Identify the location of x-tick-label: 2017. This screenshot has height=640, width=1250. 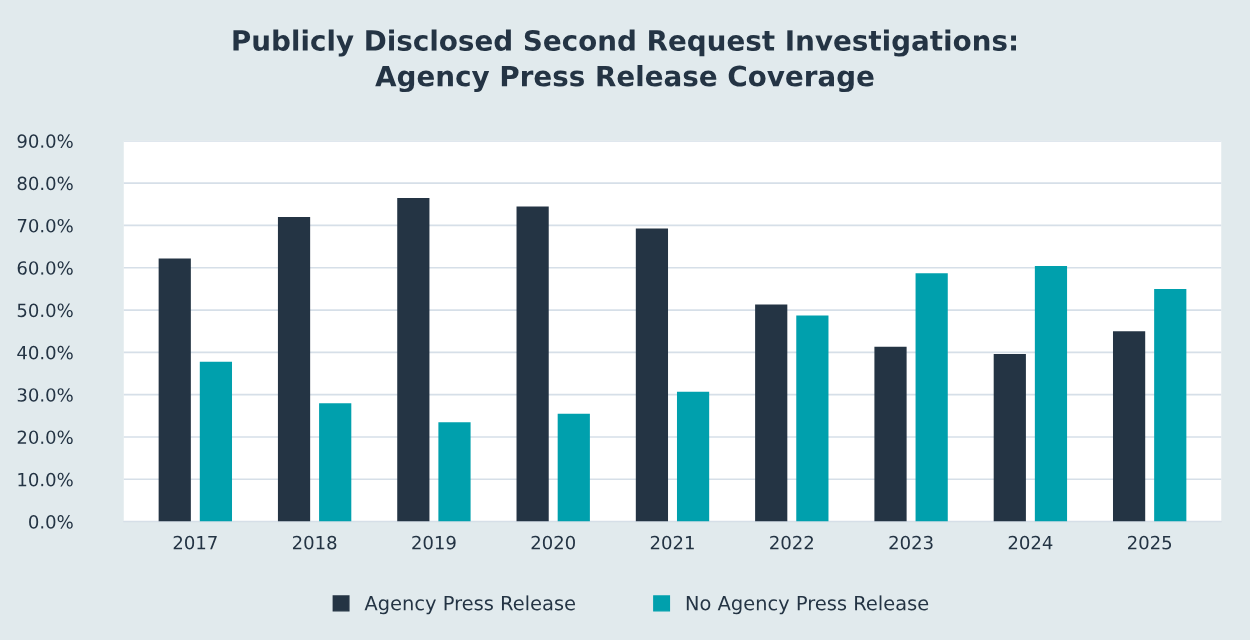
(195, 542).